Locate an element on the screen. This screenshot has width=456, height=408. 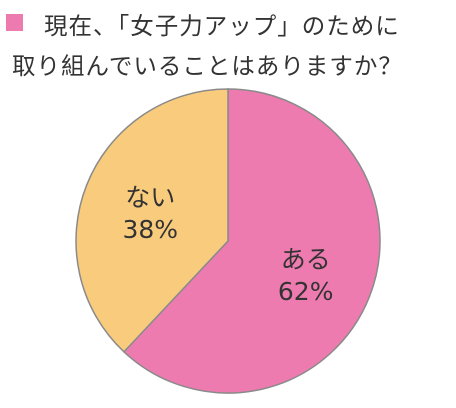
slice-label-aru: ある is located at coordinates (306, 259).